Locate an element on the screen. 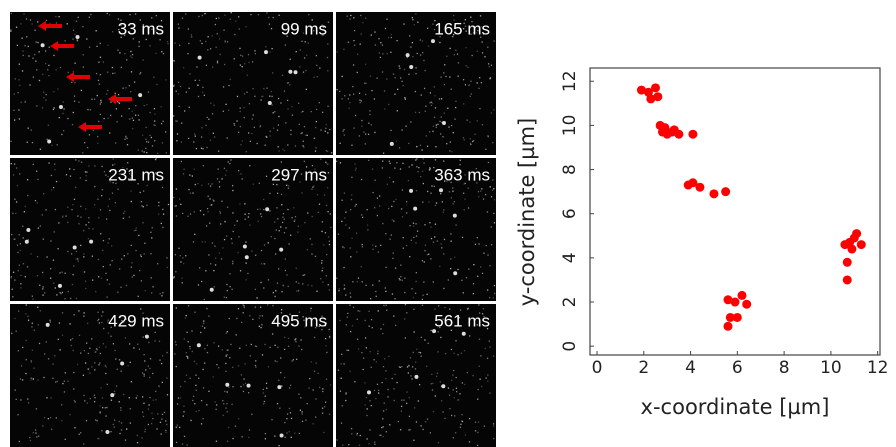 The image size is (896, 447). point is located at coordinates (847, 280).